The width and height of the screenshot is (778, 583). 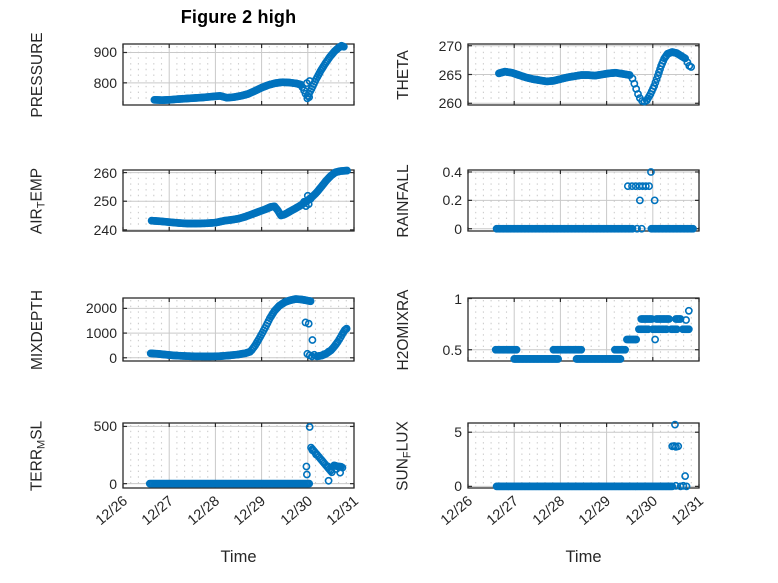 What do you see at coordinates (101, 333) in the screenshot?
I see `y-tick-label: 1000` at bounding box center [101, 333].